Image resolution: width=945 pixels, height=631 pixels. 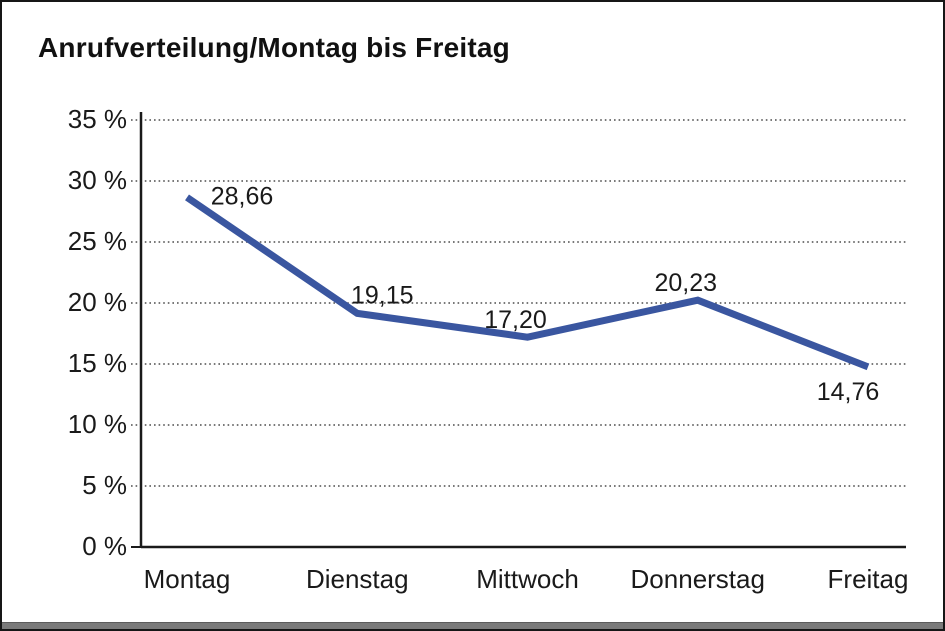 I want to click on data-point-label: 17,20, so click(x=515, y=320).